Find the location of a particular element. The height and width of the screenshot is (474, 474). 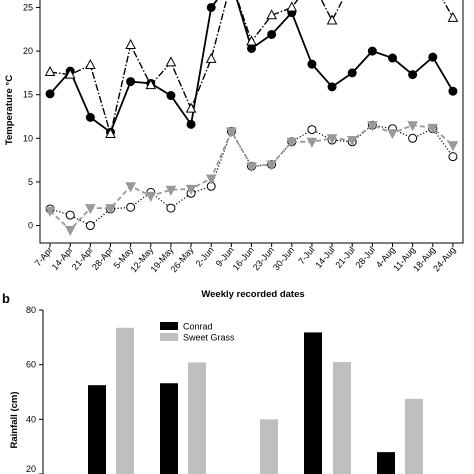

x-tick-label: 14-Jul is located at coordinates (324, 257).